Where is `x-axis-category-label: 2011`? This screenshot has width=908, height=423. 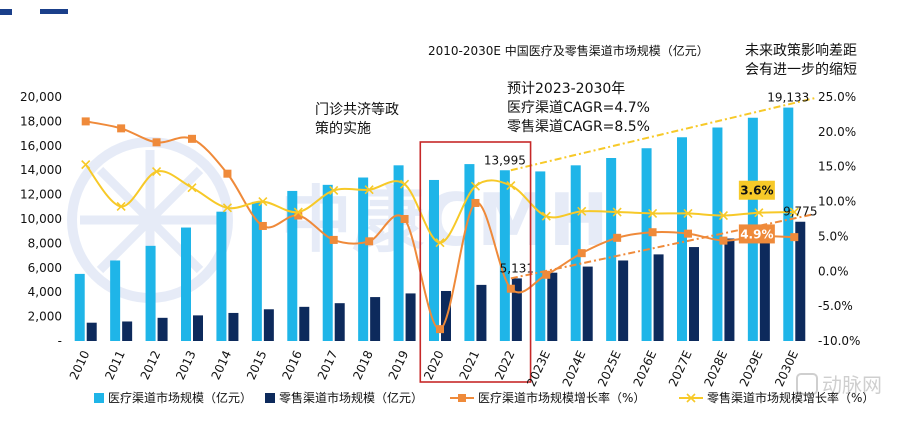
x-axis-category-label: 2011 is located at coordinates (115, 365).